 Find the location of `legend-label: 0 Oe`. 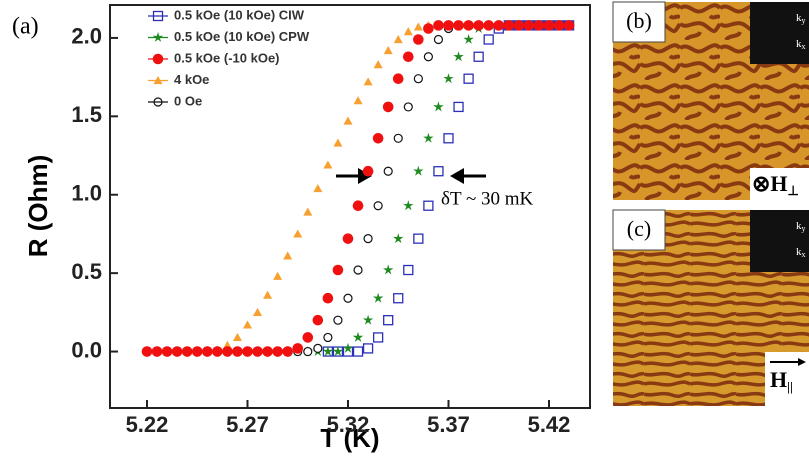

legend-label: 0 Oe is located at coordinates (188, 100).